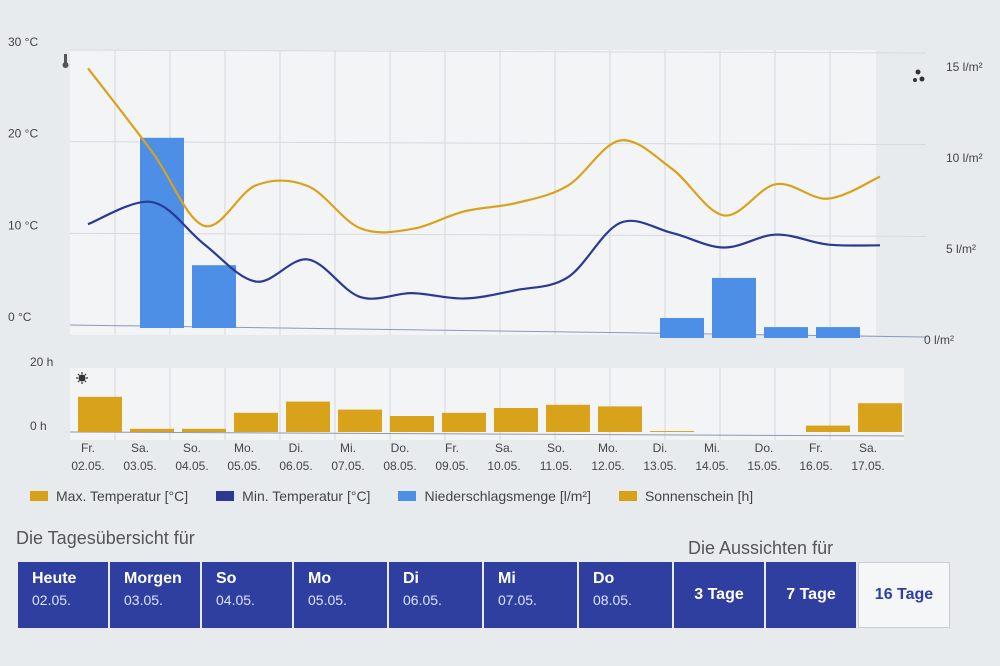  What do you see at coordinates (82, 378) in the screenshot?
I see `sun-icon` at bounding box center [82, 378].